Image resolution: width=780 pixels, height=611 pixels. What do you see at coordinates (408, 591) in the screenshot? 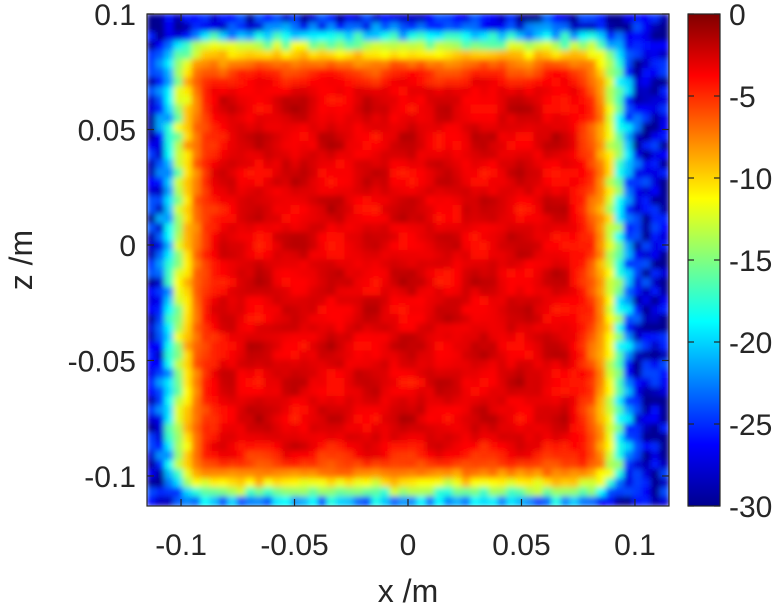
I see `x-axis-label: x /m` at bounding box center [408, 591].